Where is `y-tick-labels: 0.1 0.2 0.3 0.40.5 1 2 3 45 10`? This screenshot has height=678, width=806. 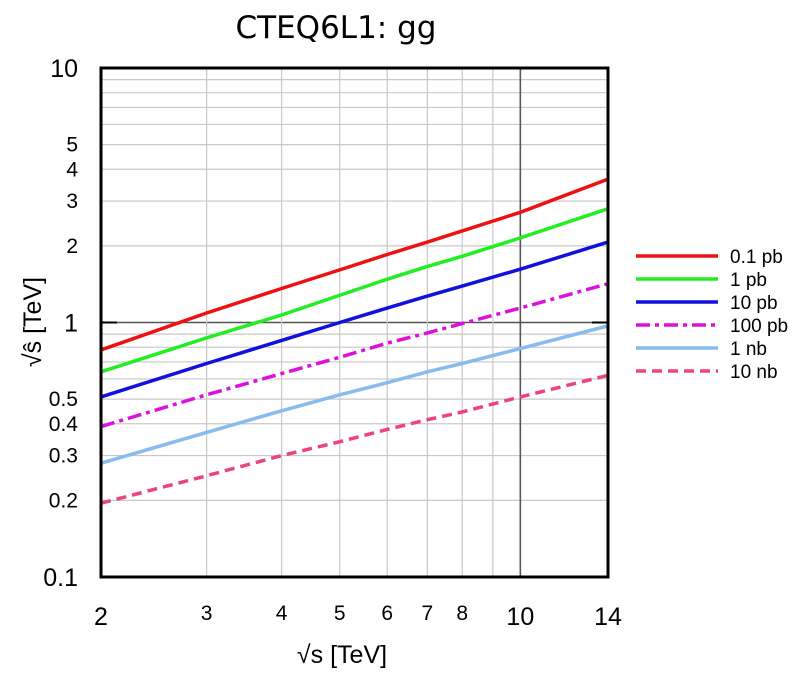 y-tick-labels: 0.1 0.2 0.3 0.40.5 1 2 3 45 10 is located at coordinates (60, 323).